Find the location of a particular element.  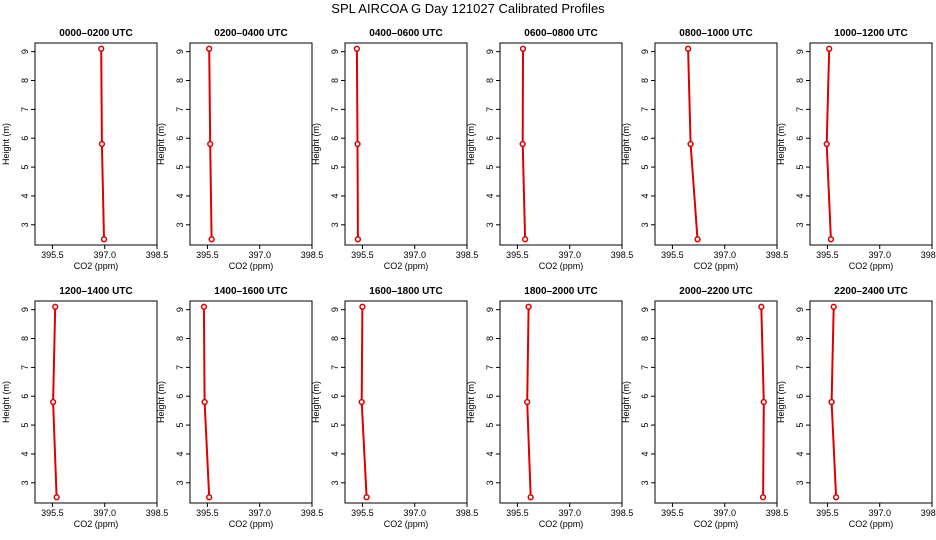

panel-title: 0800–1000 UTC is located at coordinates (715, 33).